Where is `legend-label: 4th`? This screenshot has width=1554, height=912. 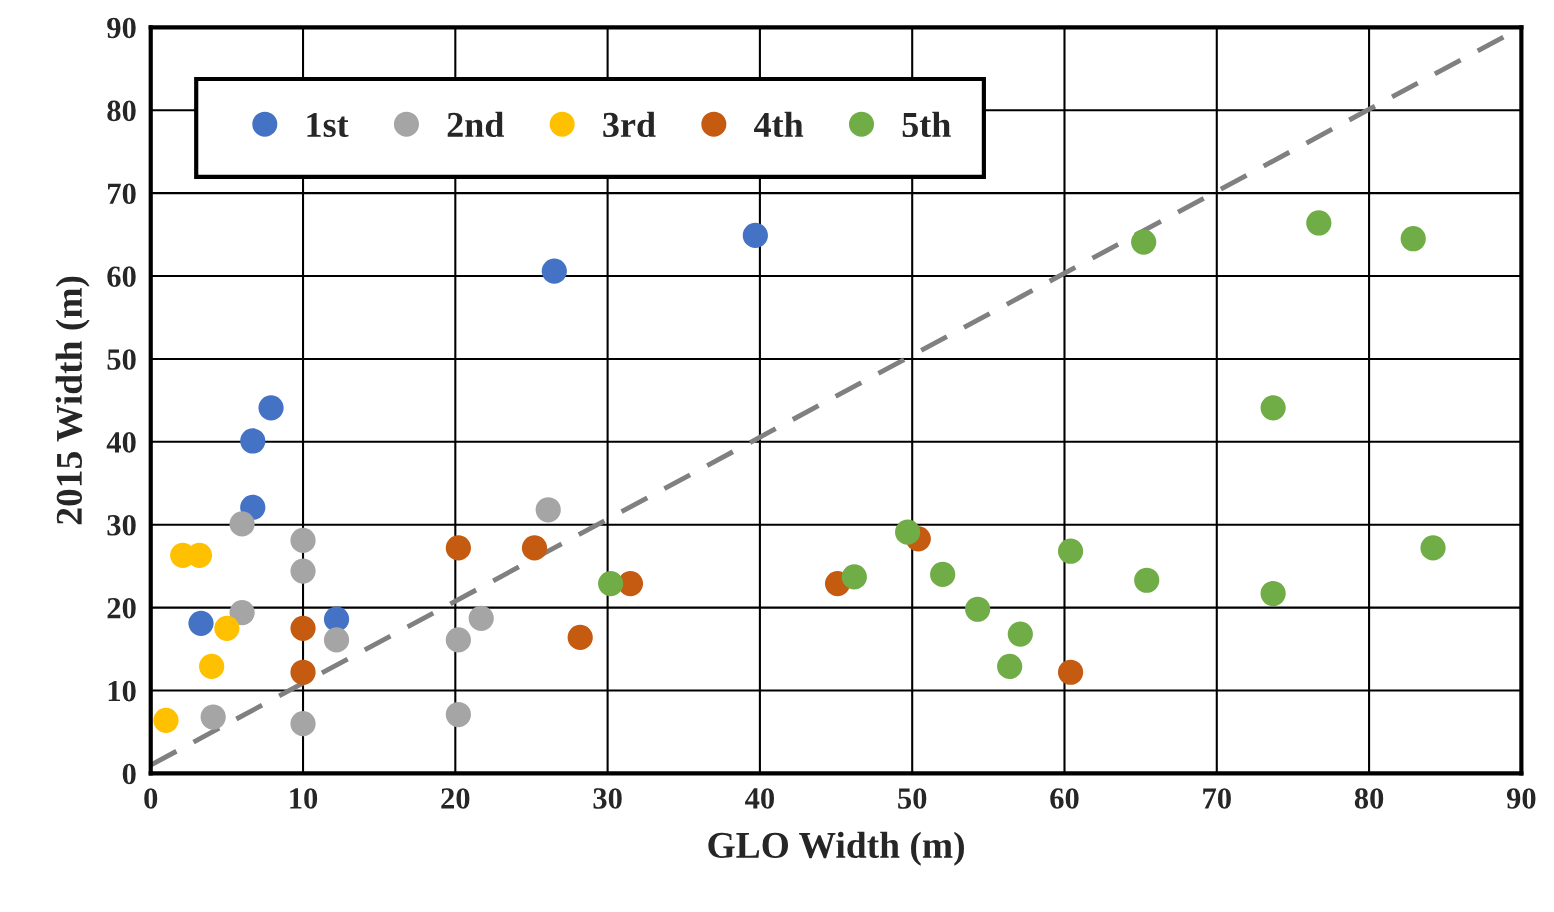 legend-label: 4th is located at coordinates (779, 124).